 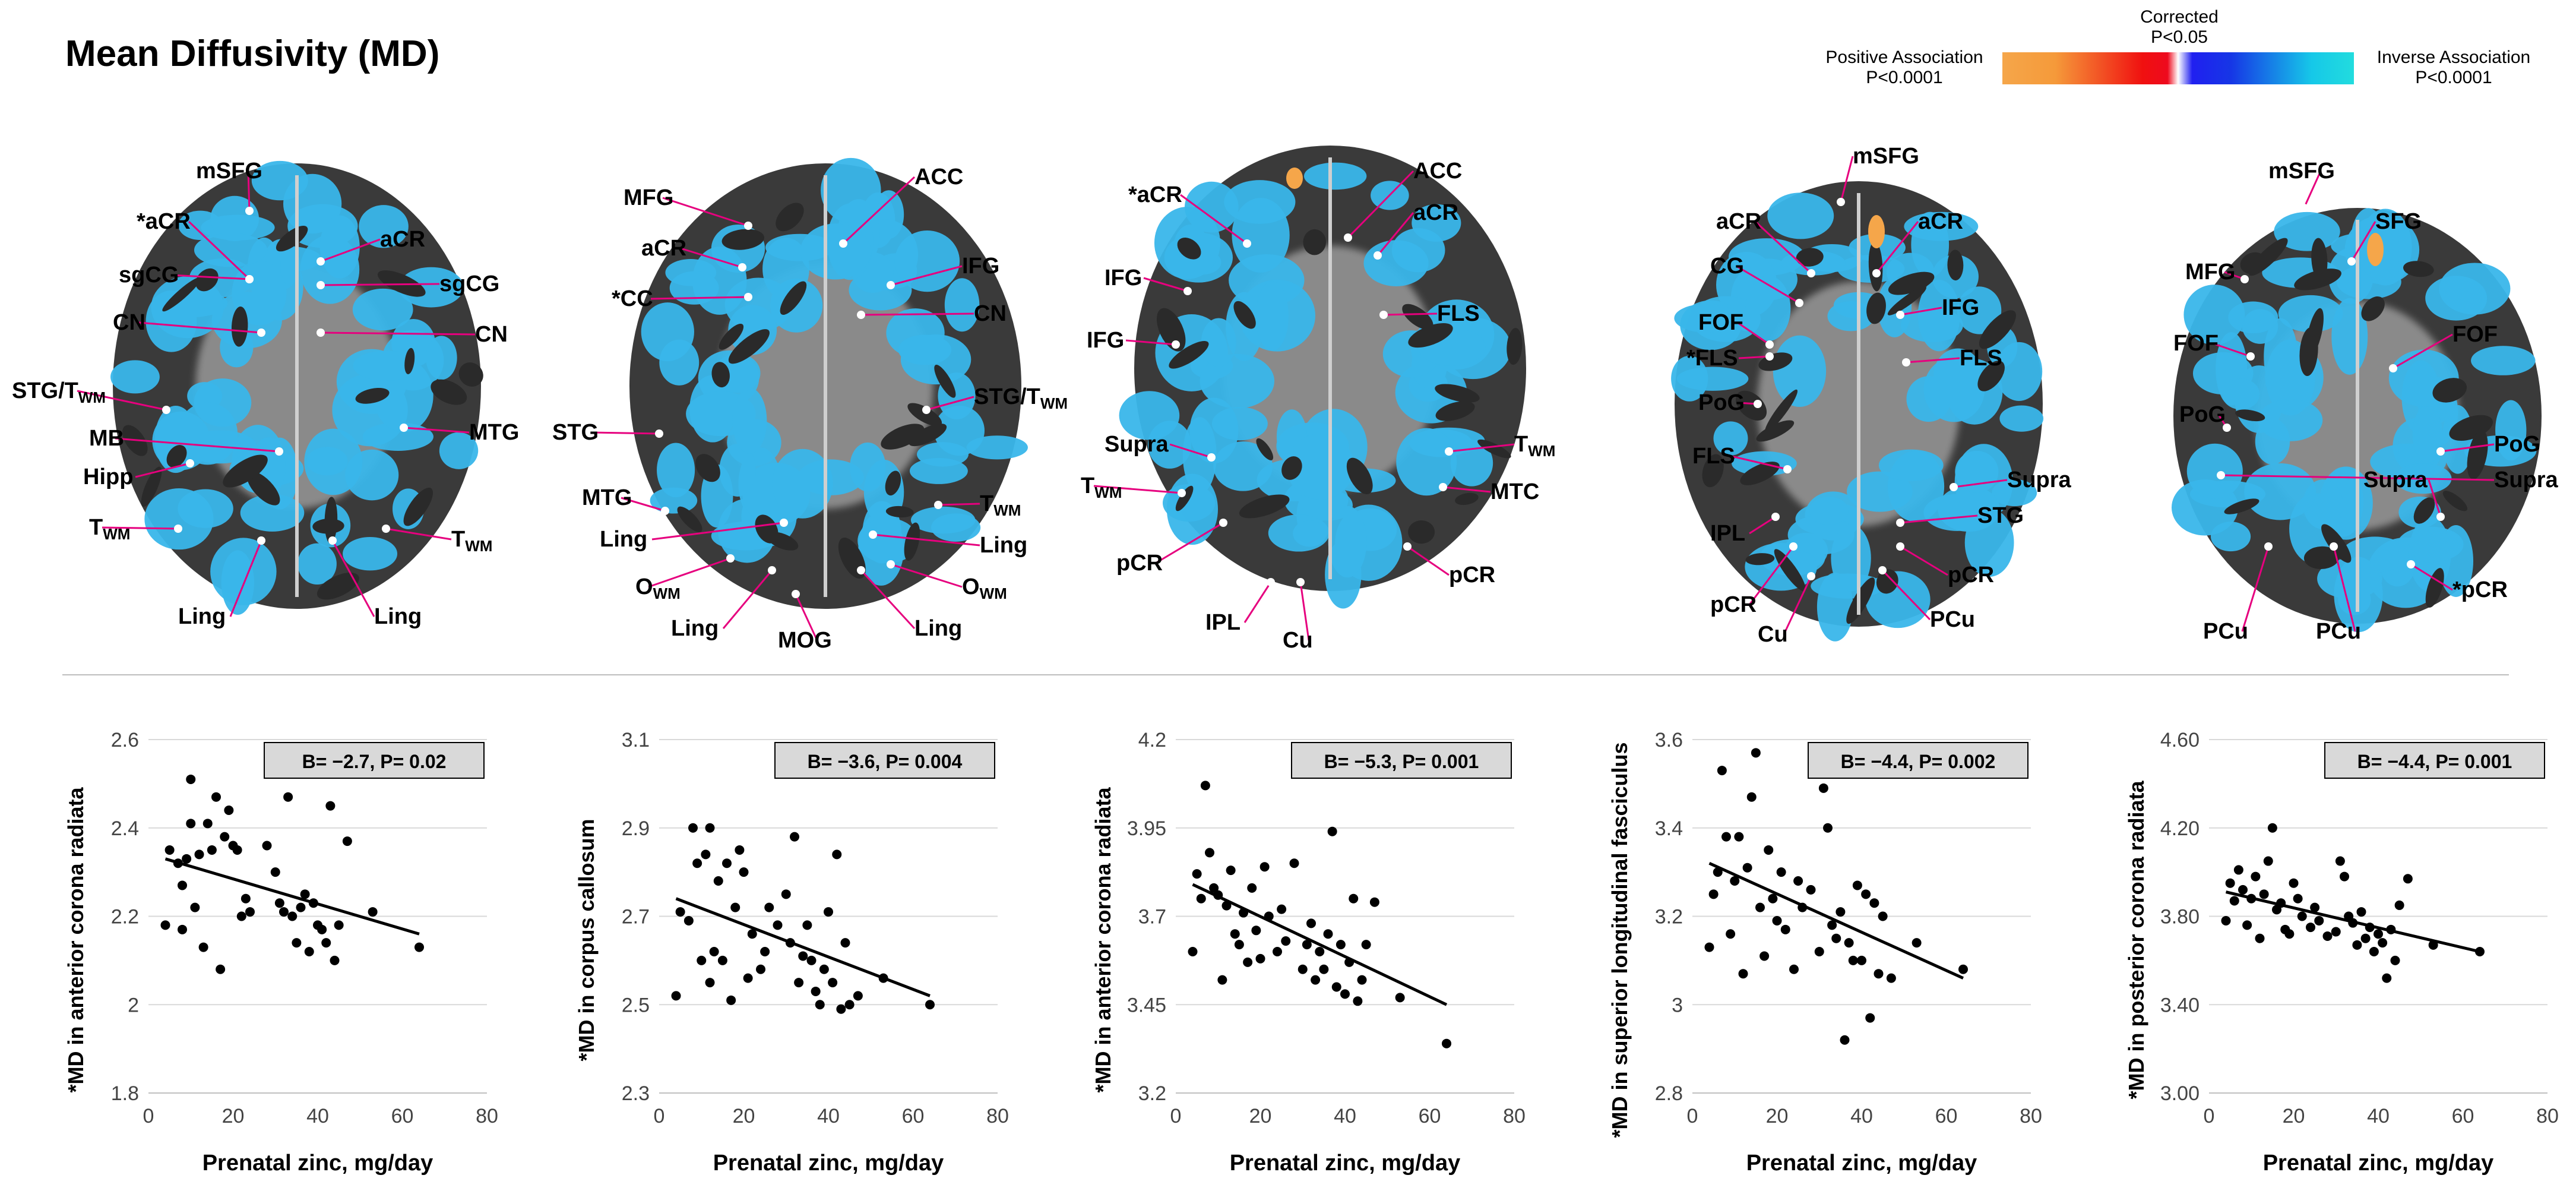 I want to click on y-tick-label: 3.6, so click(x=1669, y=740).